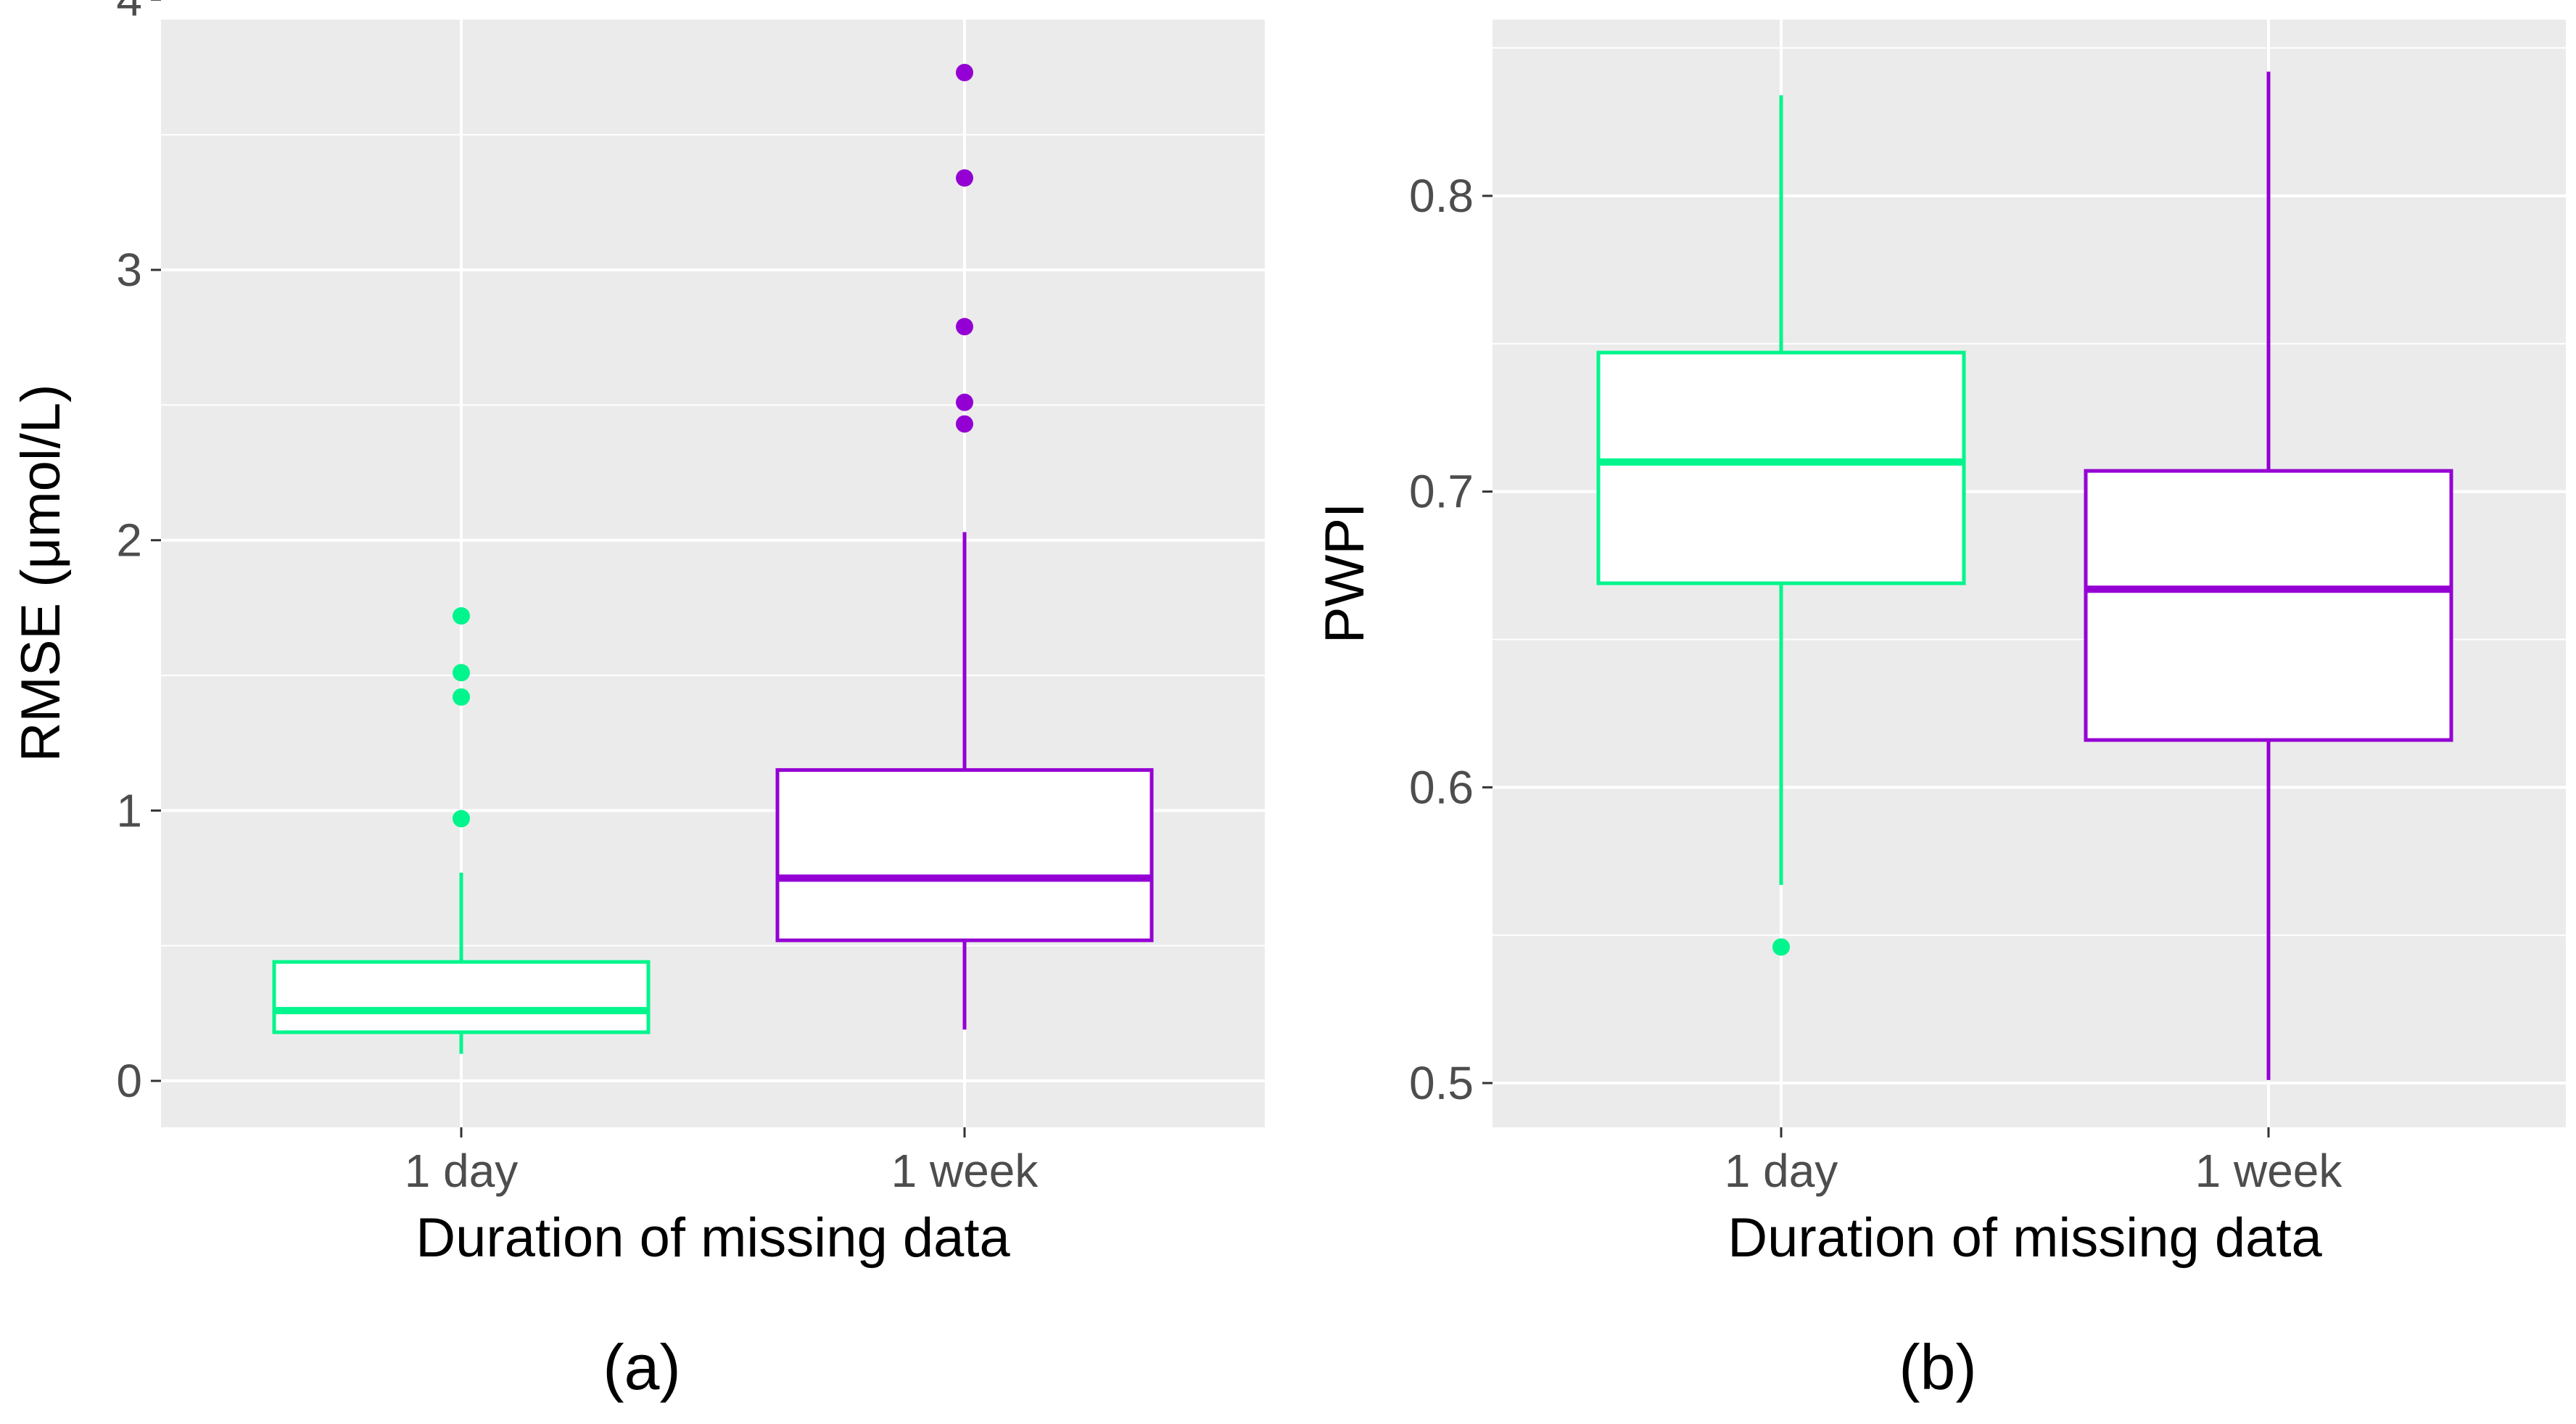  What do you see at coordinates (129, 12) in the screenshot?
I see `y-tick-label: 4` at bounding box center [129, 12].